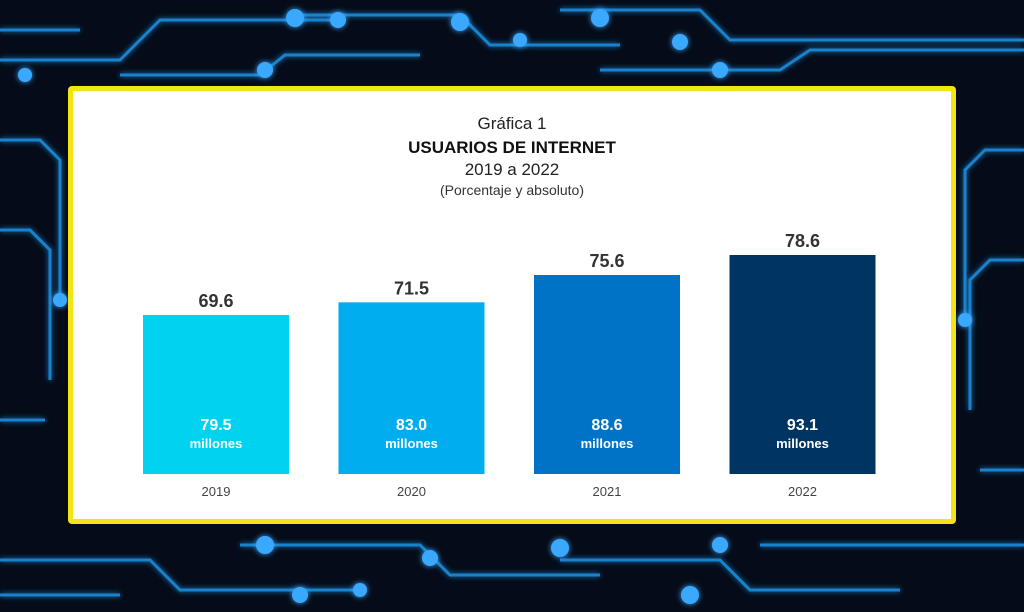 The height and width of the screenshot is (612, 1024). I want to click on absolute-value-2021: 88.6, so click(606, 425).